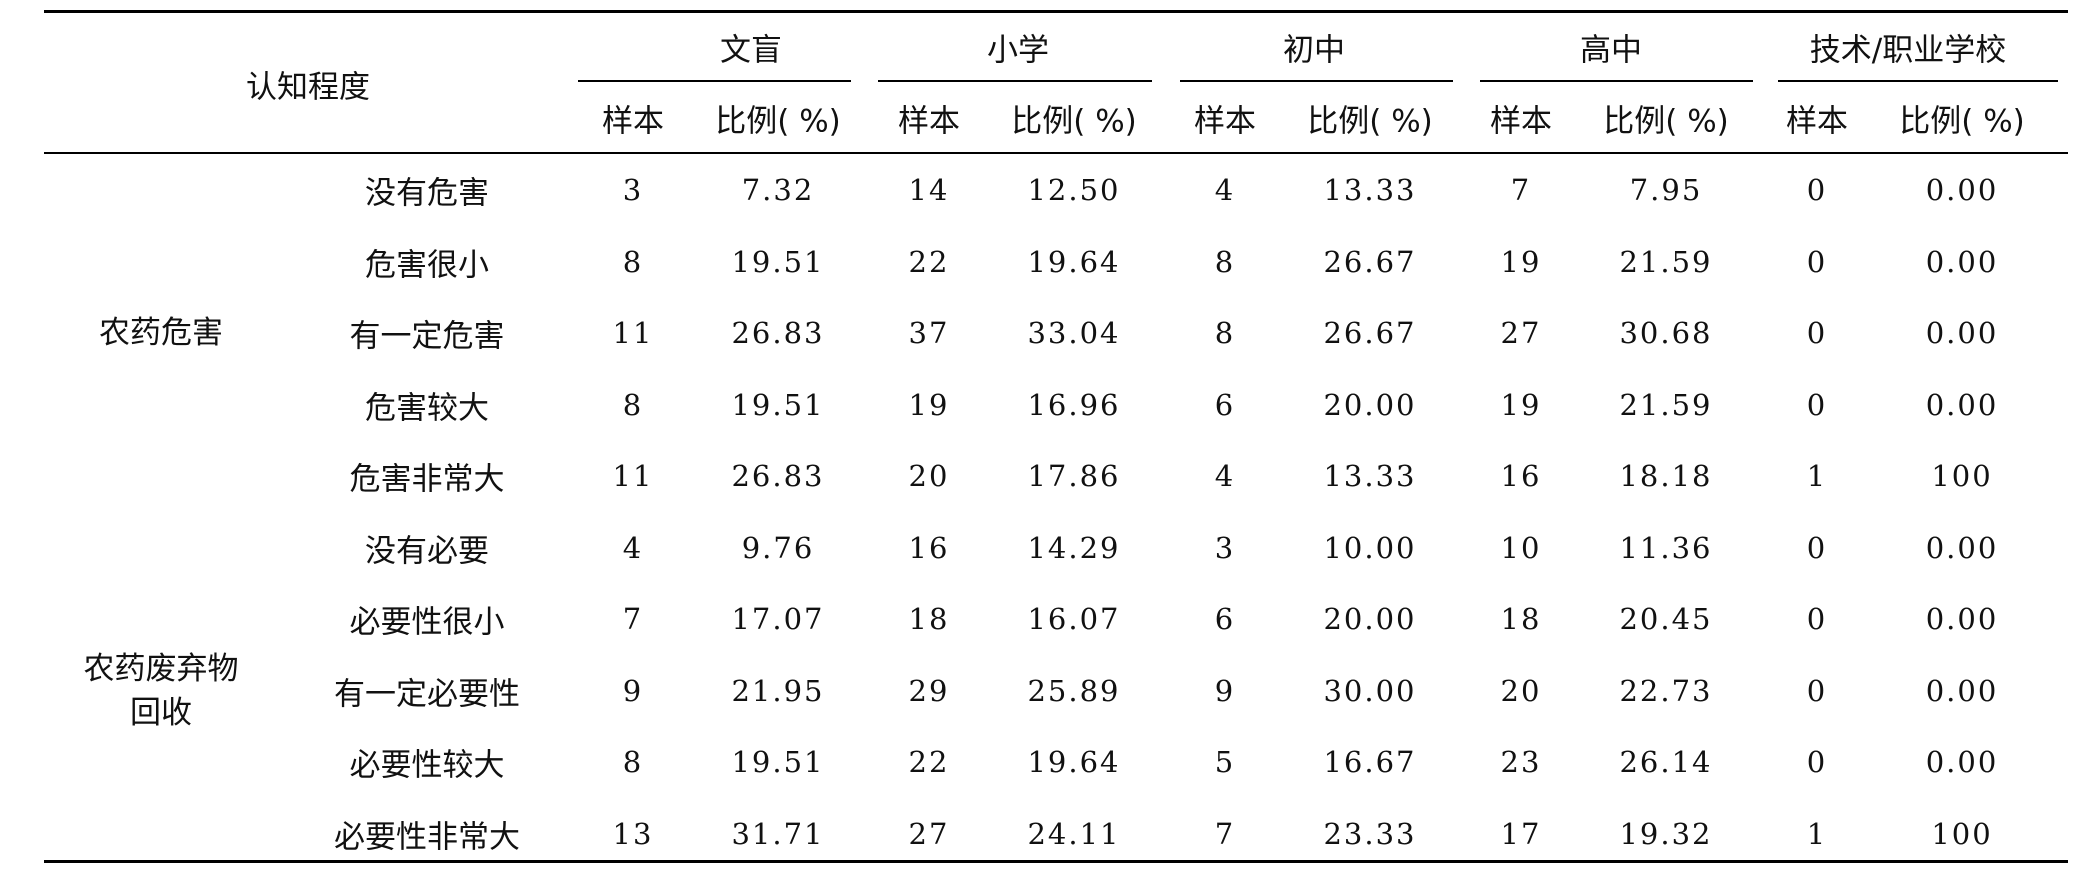 This screenshot has height=871, width=2077. Describe the element at coordinates (1521, 333) in the screenshot. I see `sample-cell: 27` at that location.